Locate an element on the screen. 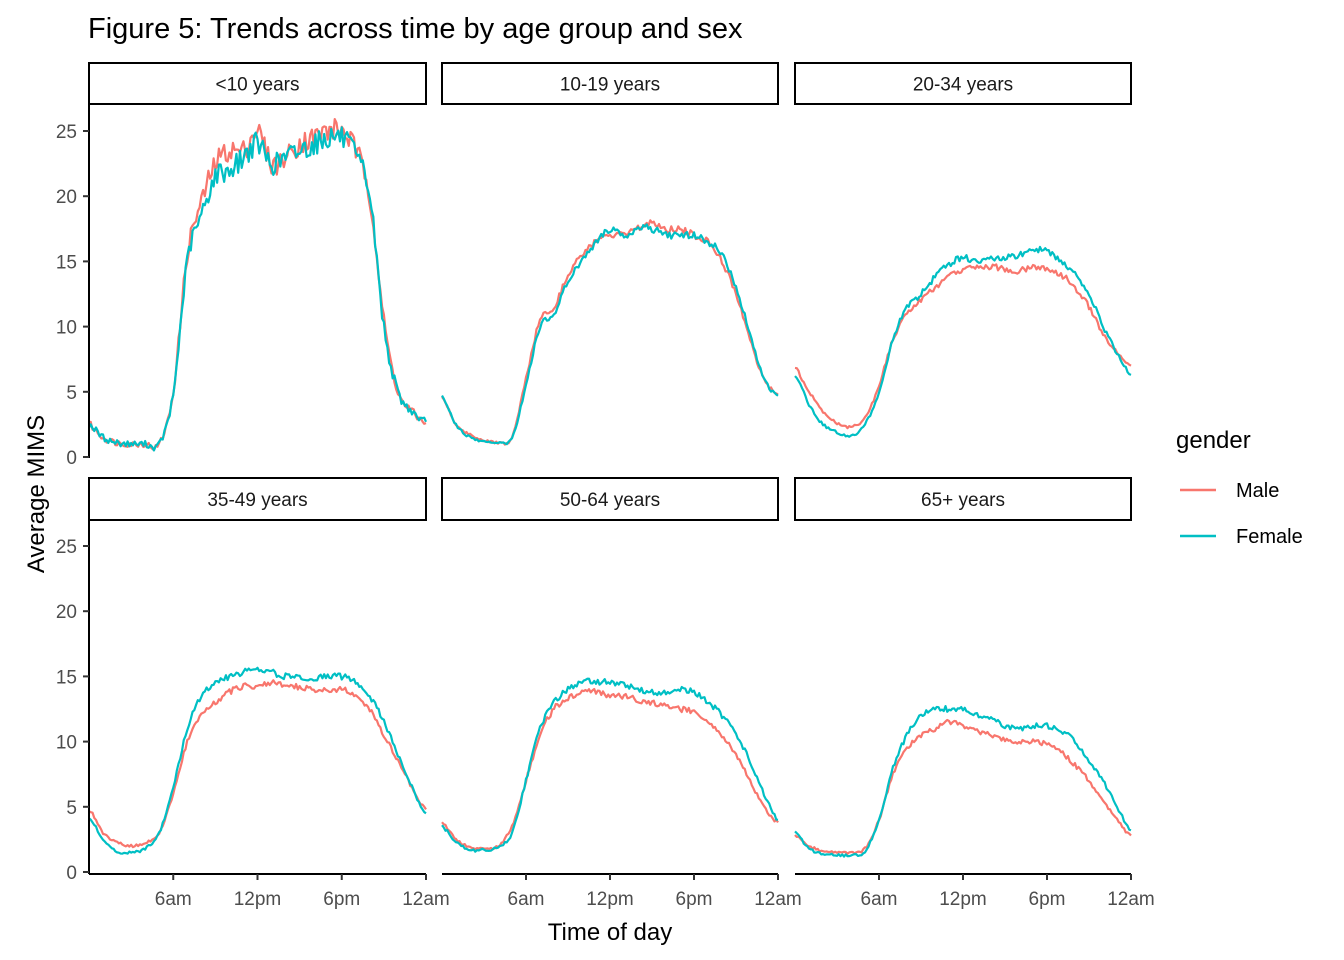 The height and width of the screenshot is (960, 1344). facet-strip-label: 20-34 years is located at coordinates (963, 85).